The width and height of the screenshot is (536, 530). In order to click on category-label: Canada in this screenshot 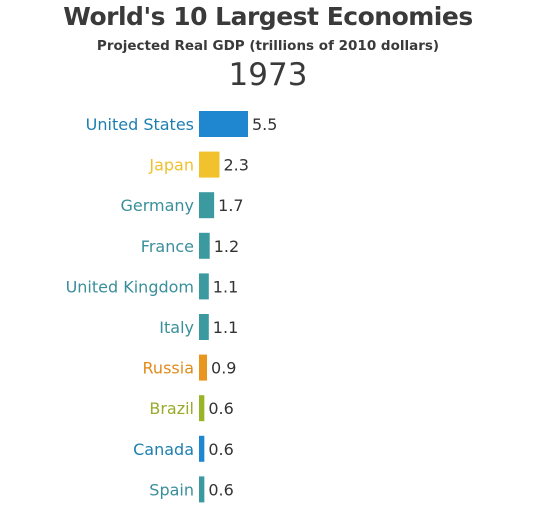, I will do `click(163, 449)`.